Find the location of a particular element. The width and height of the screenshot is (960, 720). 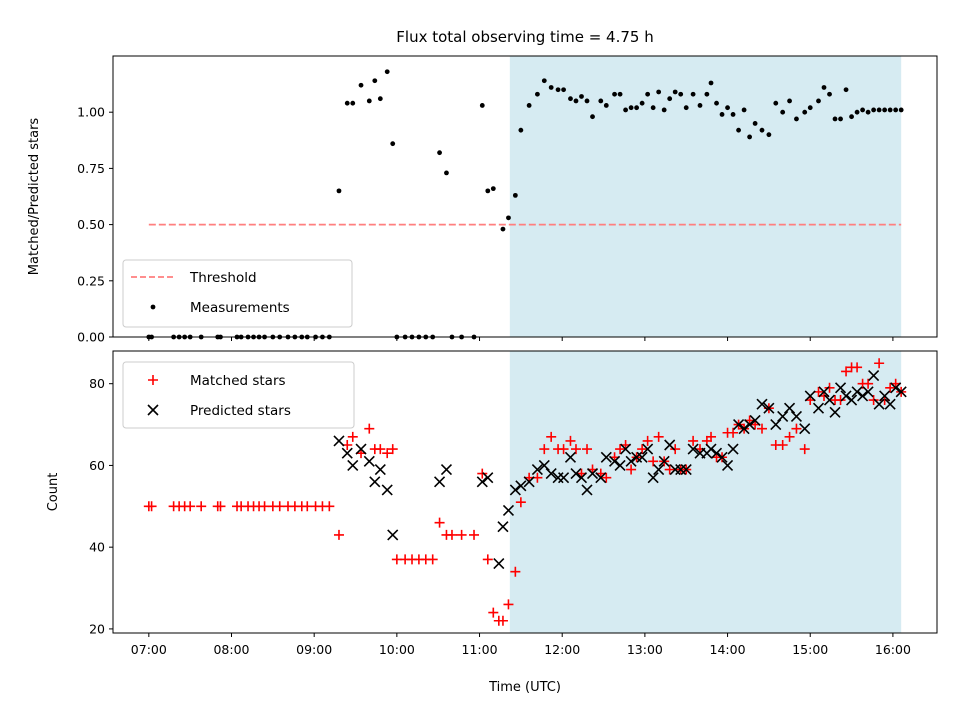

y-tick-label: 80 is located at coordinates (97, 383).